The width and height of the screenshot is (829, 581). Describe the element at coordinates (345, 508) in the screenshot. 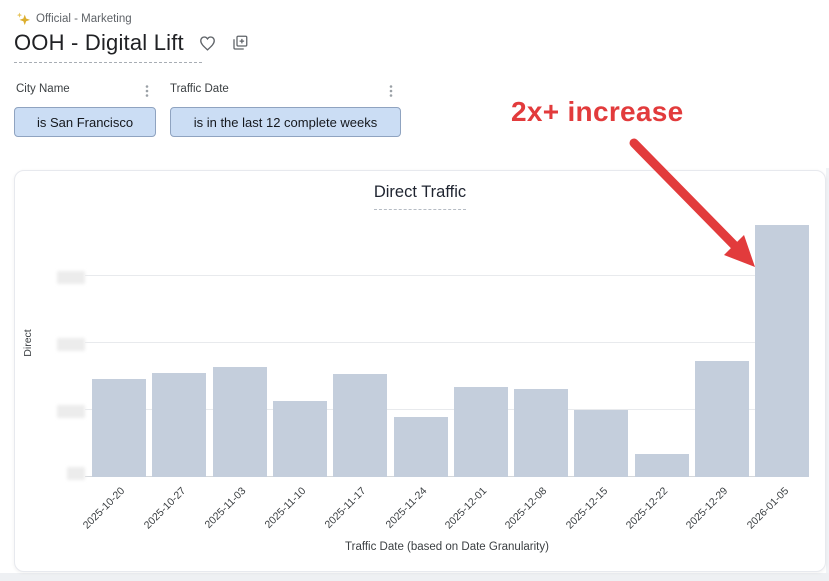

I see `x-tick-label: 2025-11-17` at that location.